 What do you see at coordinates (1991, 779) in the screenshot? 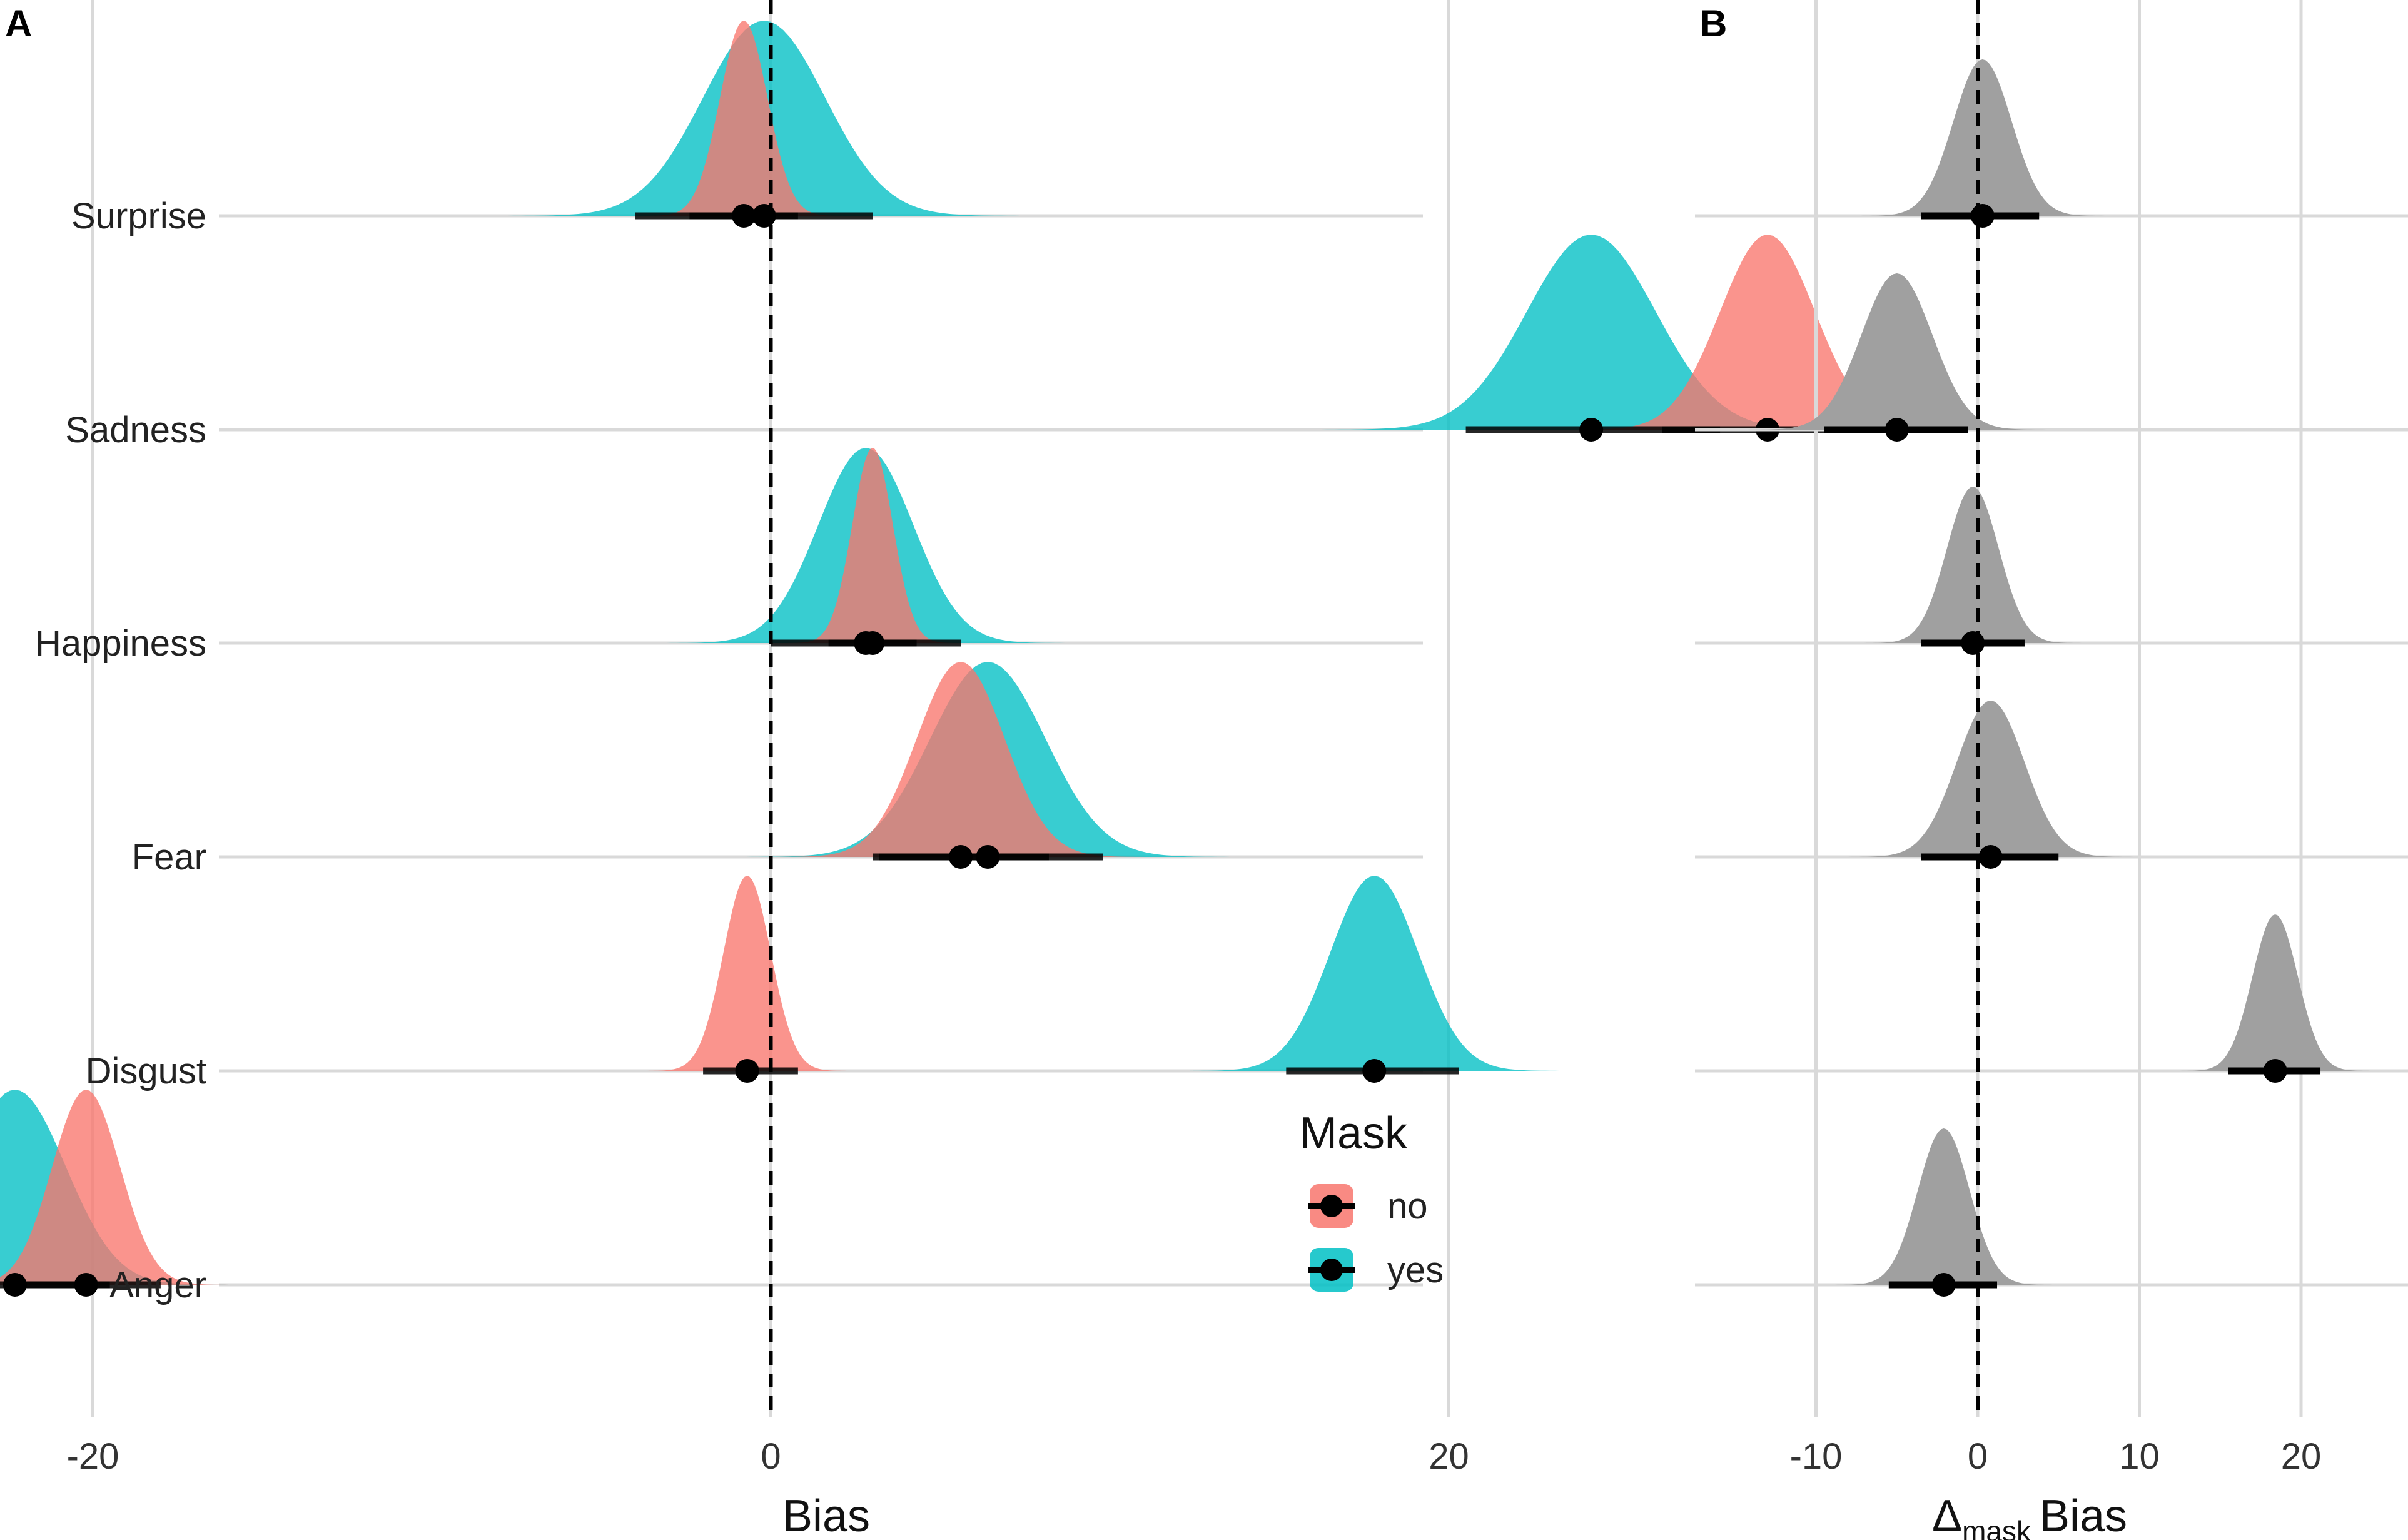
I see `difference-density-fear` at bounding box center [1991, 779].